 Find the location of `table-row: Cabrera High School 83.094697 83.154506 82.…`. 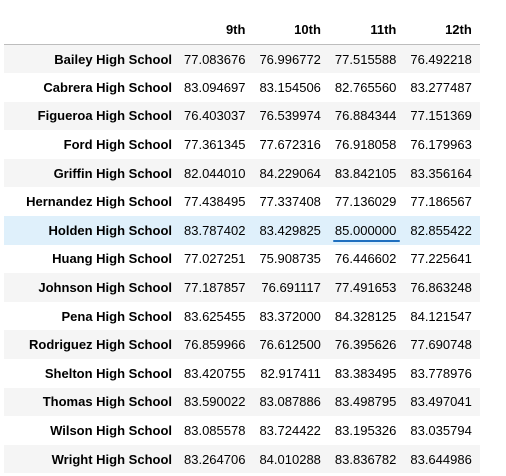

table-row: Cabrera High School 83.094697 83.154506 82.… is located at coordinates (242, 87).